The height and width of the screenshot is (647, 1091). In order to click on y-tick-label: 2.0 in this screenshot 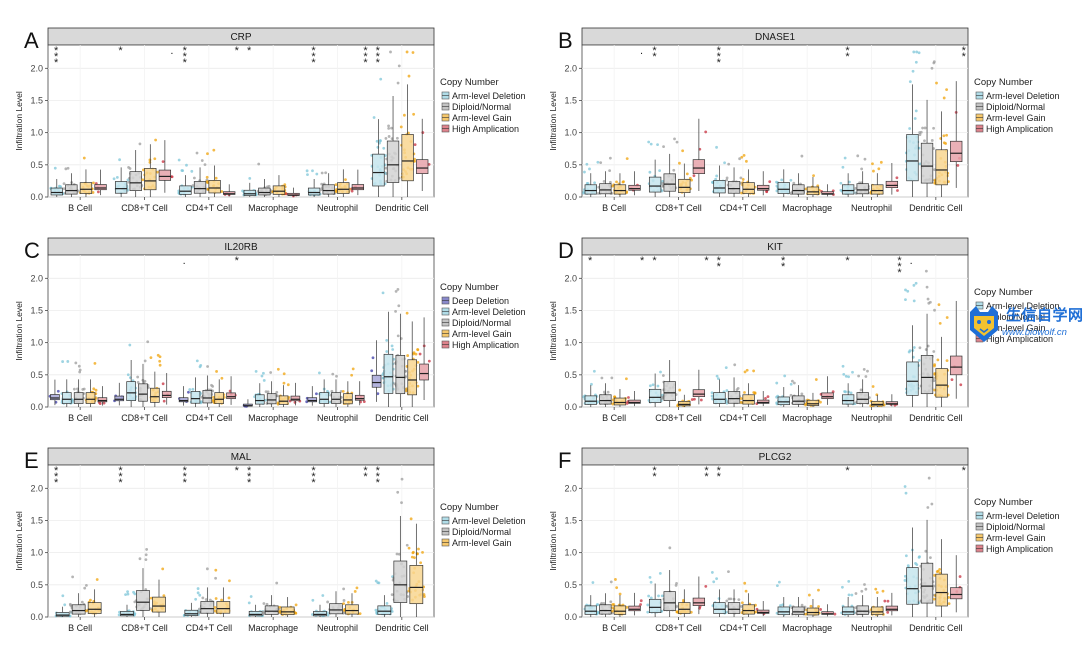, I will do `click(36, 488)`.